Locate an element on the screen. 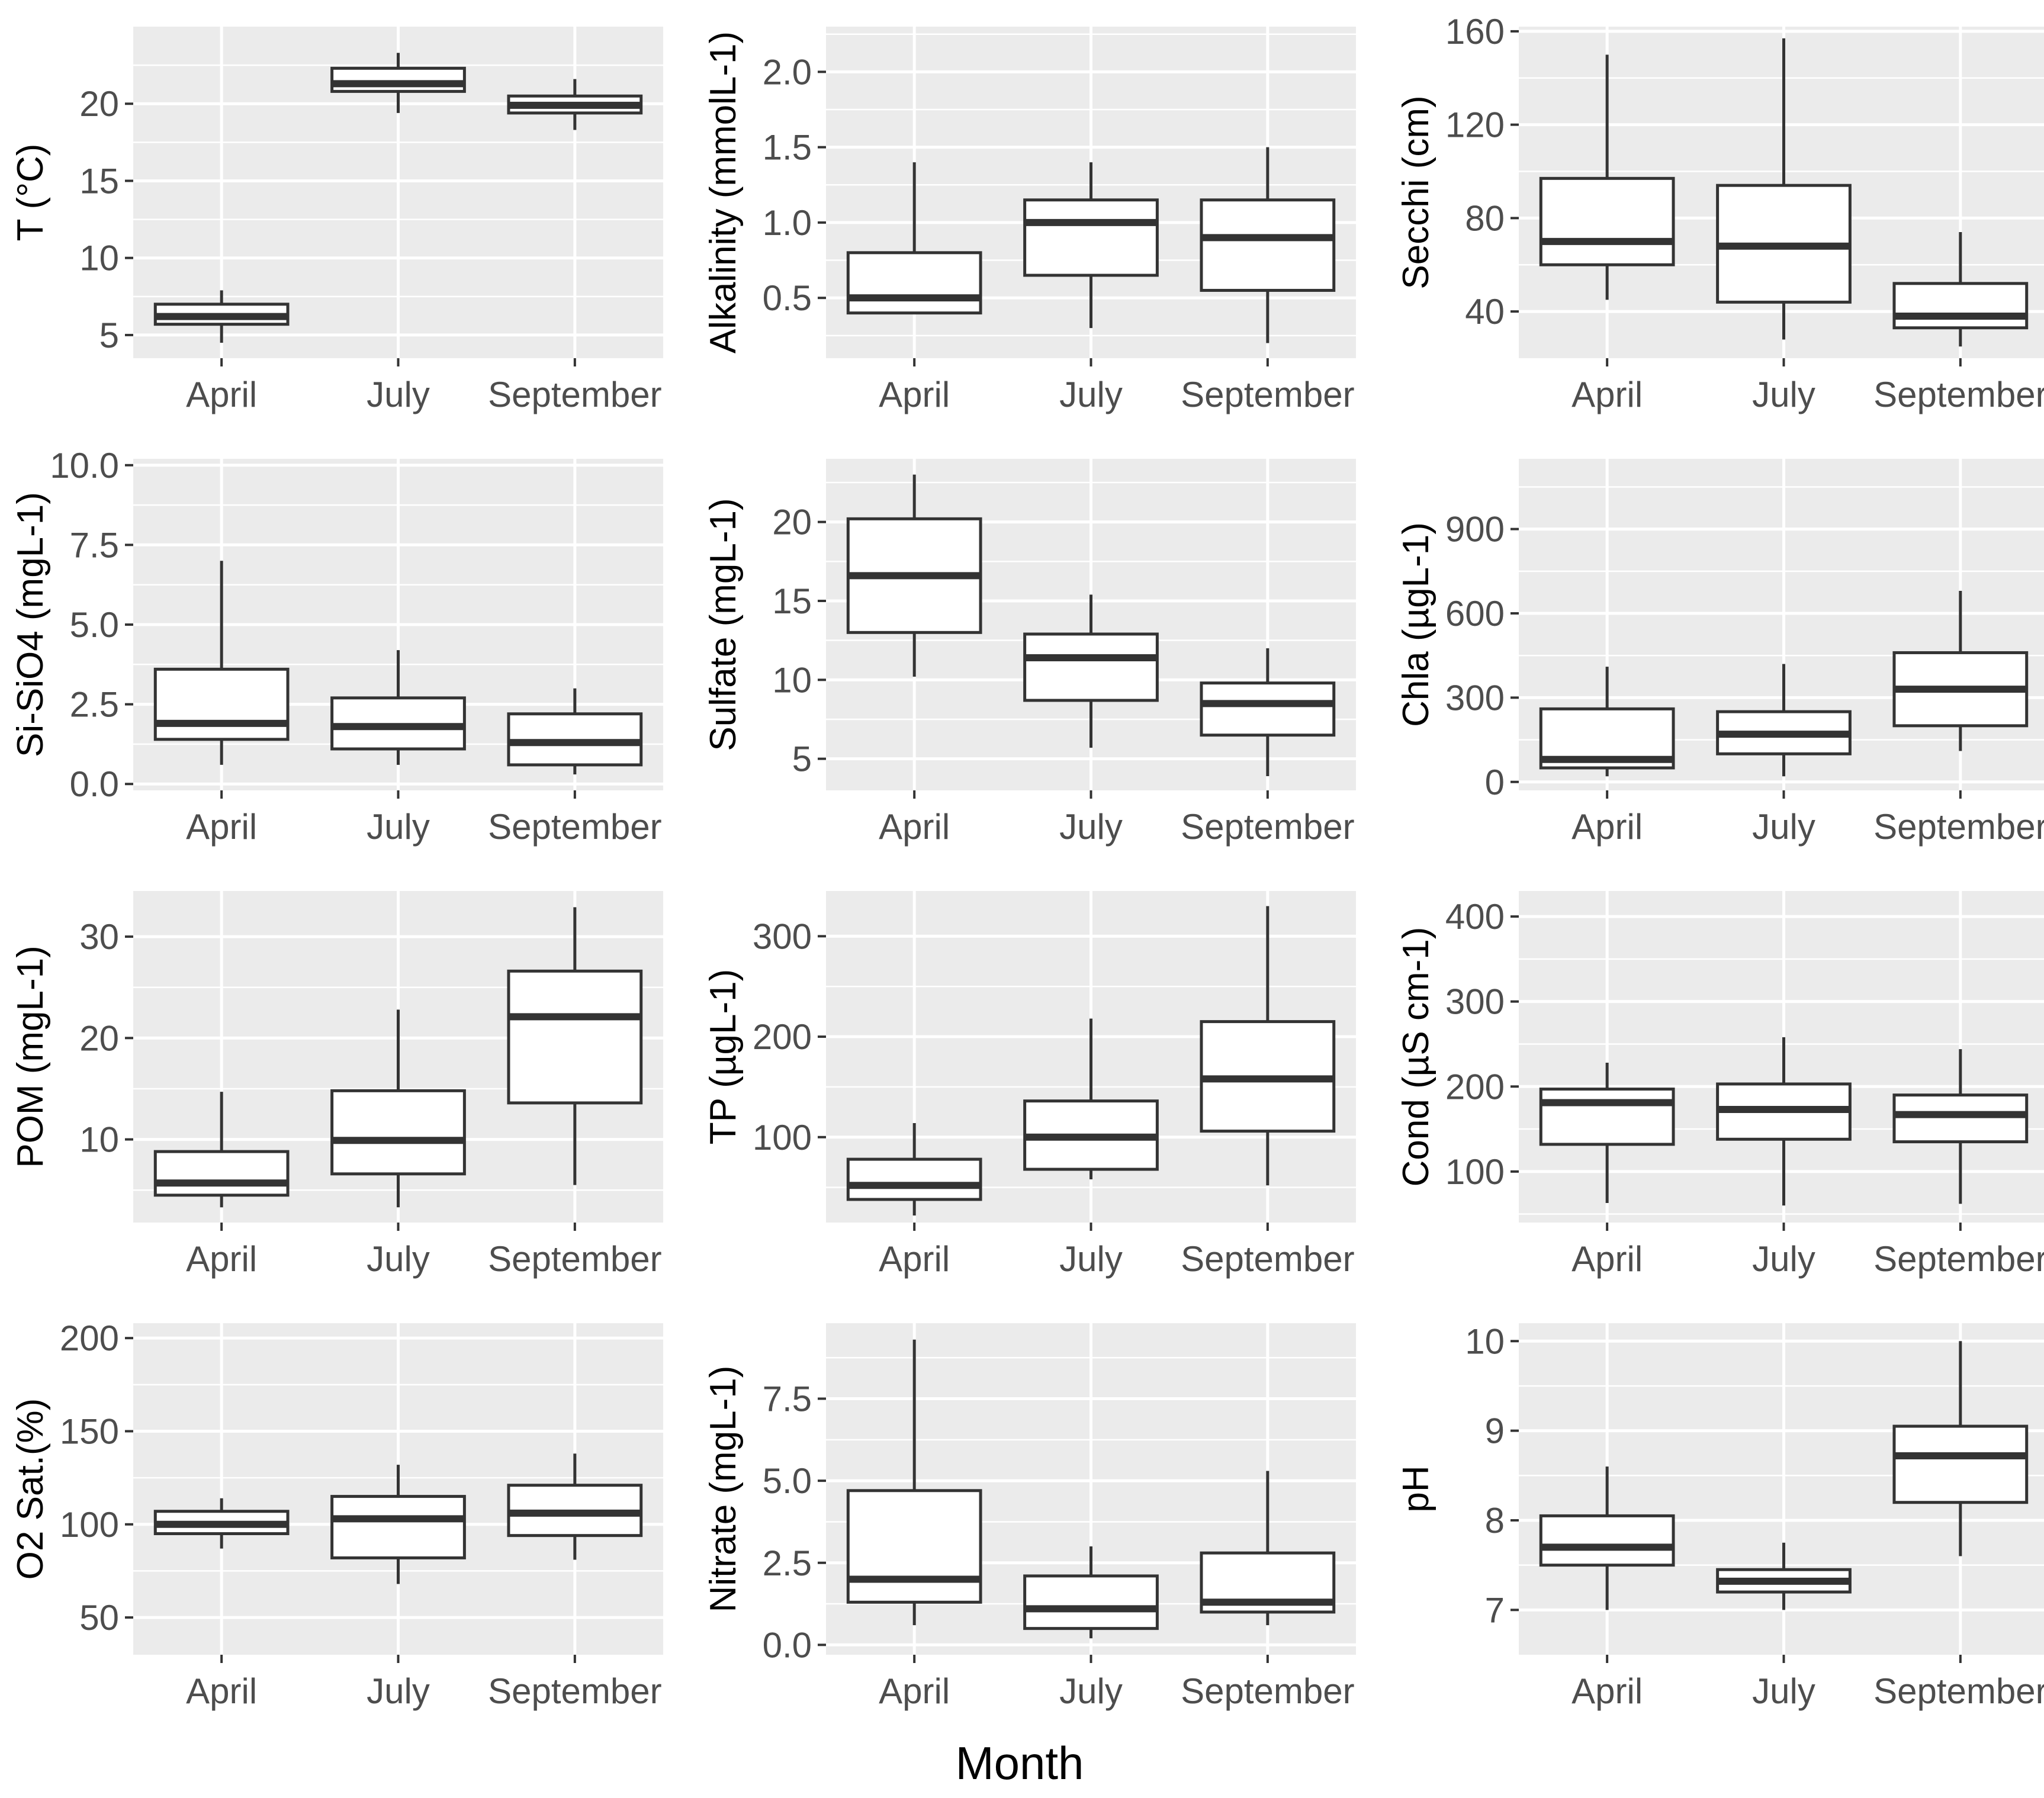  panel-12: 7 8 9 10 April July September pH is located at coordinates (1720, 1516).